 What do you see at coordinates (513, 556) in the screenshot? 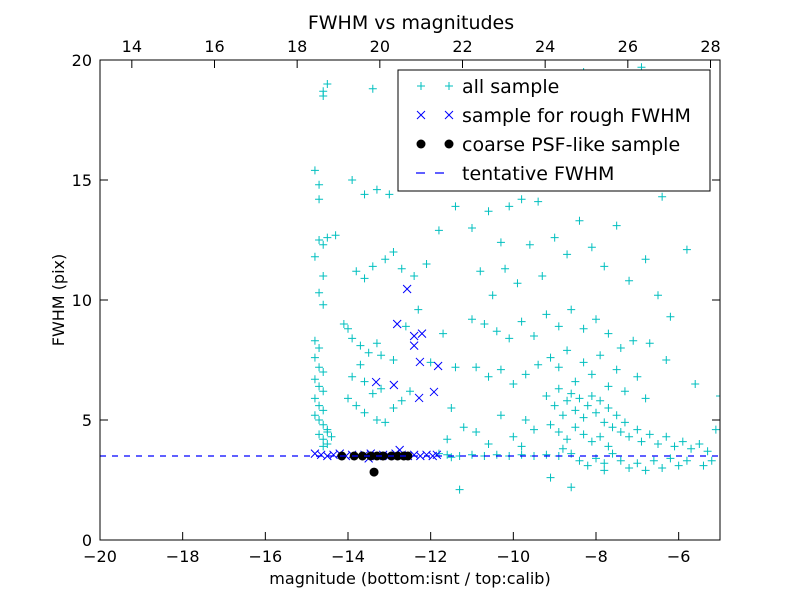
I see `x-tick-label: −10` at bounding box center [513, 556].